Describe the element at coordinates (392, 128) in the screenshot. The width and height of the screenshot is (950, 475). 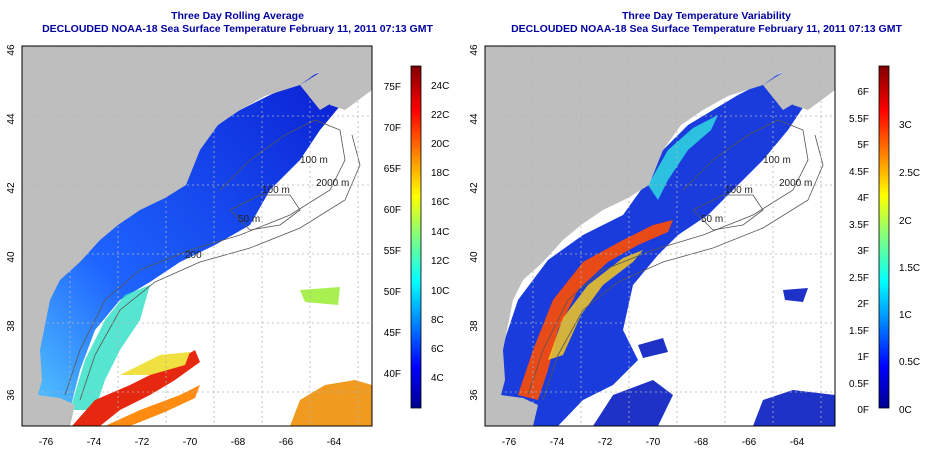
I see `colorbar-label: 70F` at that location.